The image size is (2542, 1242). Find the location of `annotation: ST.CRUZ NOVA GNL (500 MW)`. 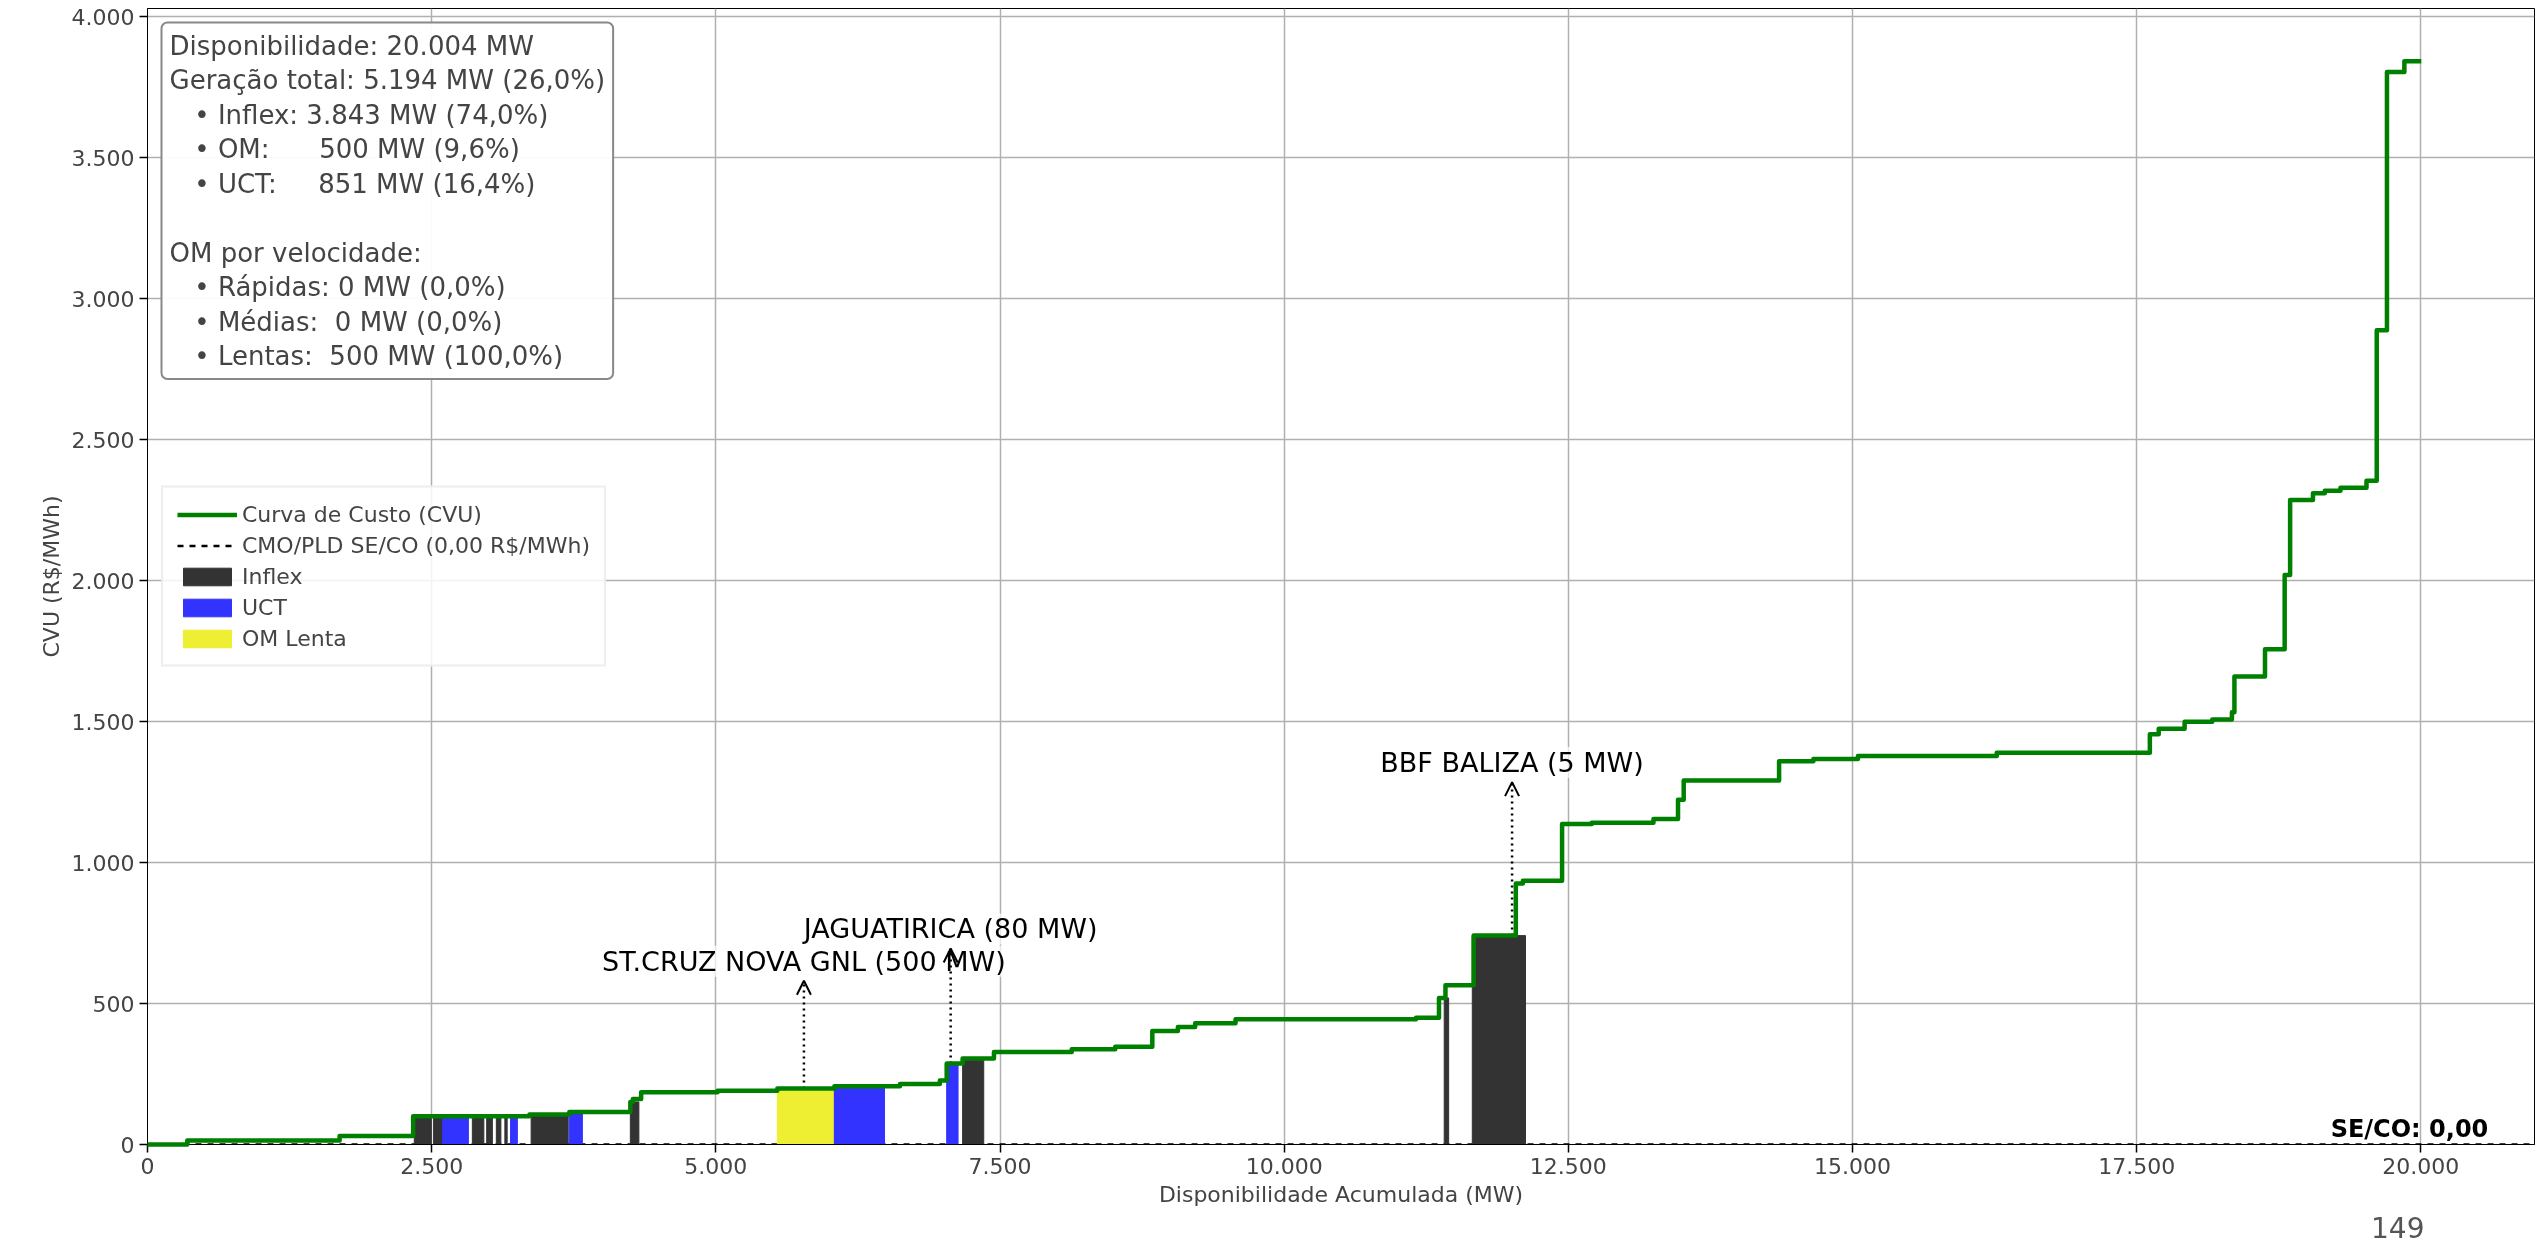

annotation: ST.CRUZ NOVA GNL (500 MW) is located at coordinates (804, 961).